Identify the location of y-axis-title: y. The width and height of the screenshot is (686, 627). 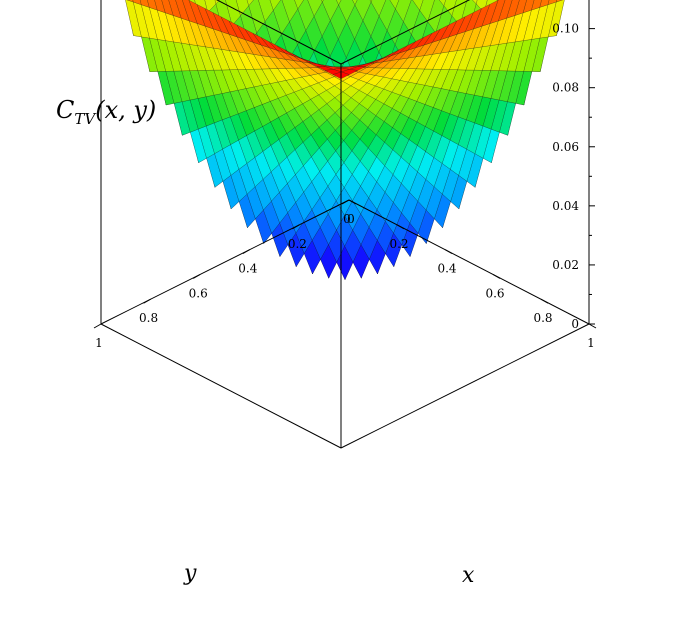
(190, 573).